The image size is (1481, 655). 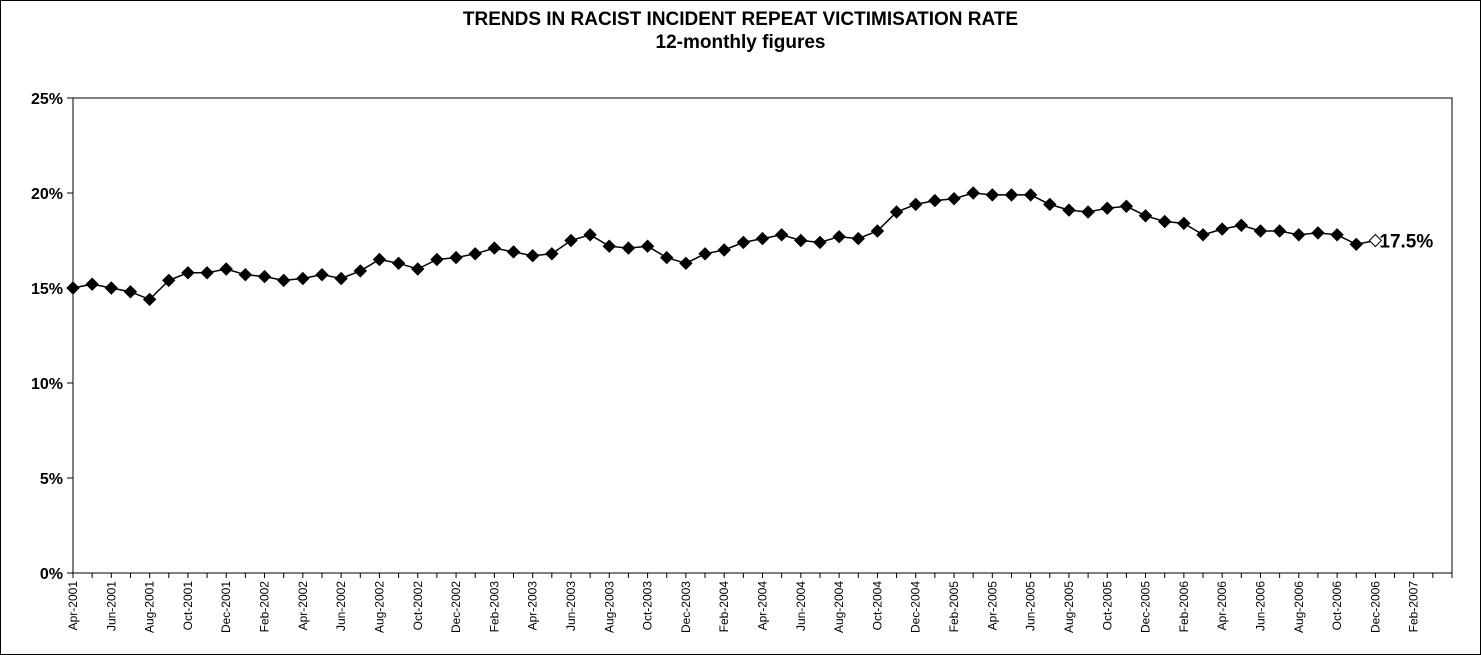 What do you see at coordinates (418, 606) in the screenshot?
I see `x-tick-label: Oct-2002` at bounding box center [418, 606].